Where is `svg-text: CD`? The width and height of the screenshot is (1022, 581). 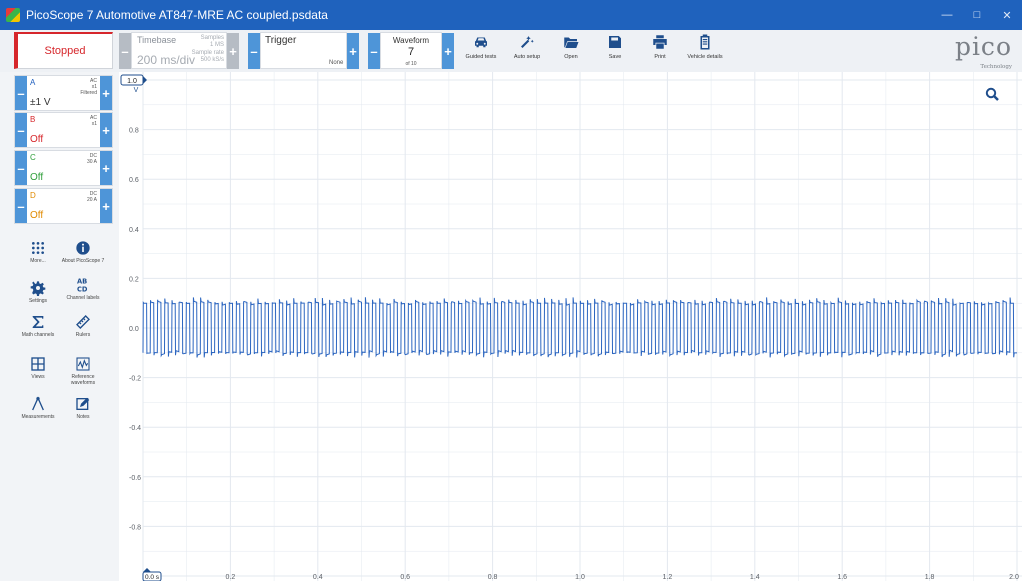 svg-text: CD is located at coordinates (82, 289).